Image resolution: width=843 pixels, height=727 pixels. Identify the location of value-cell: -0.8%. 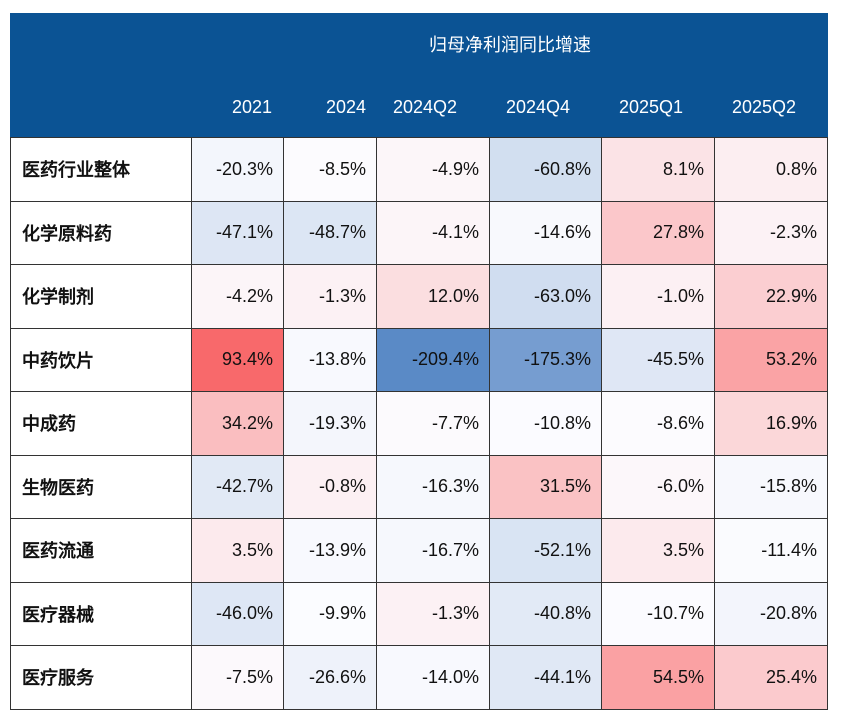
(330, 487).